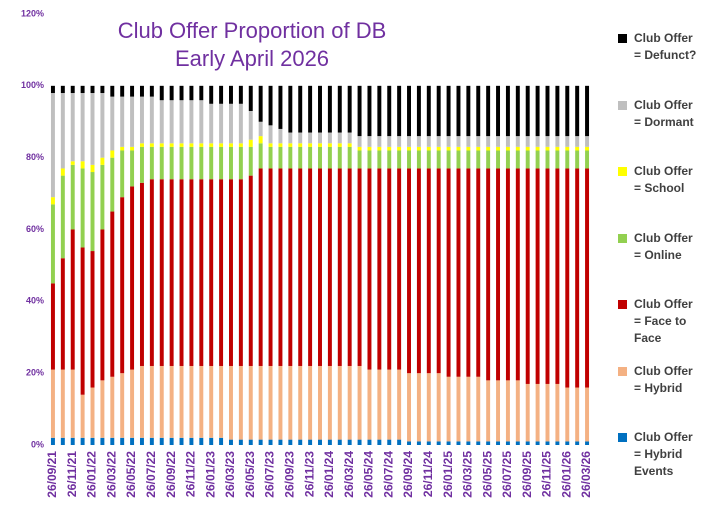 The width and height of the screenshot is (704, 520). What do you see at coordinates (32, 13) in the screenshot?
I see `y-tick-label: 120%` at bounding box center [32, 13].